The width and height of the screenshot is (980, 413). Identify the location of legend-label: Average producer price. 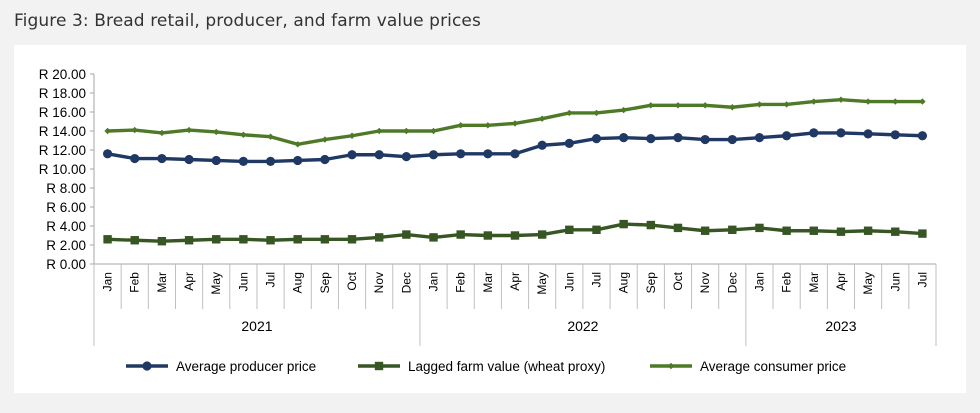
(246, 366).